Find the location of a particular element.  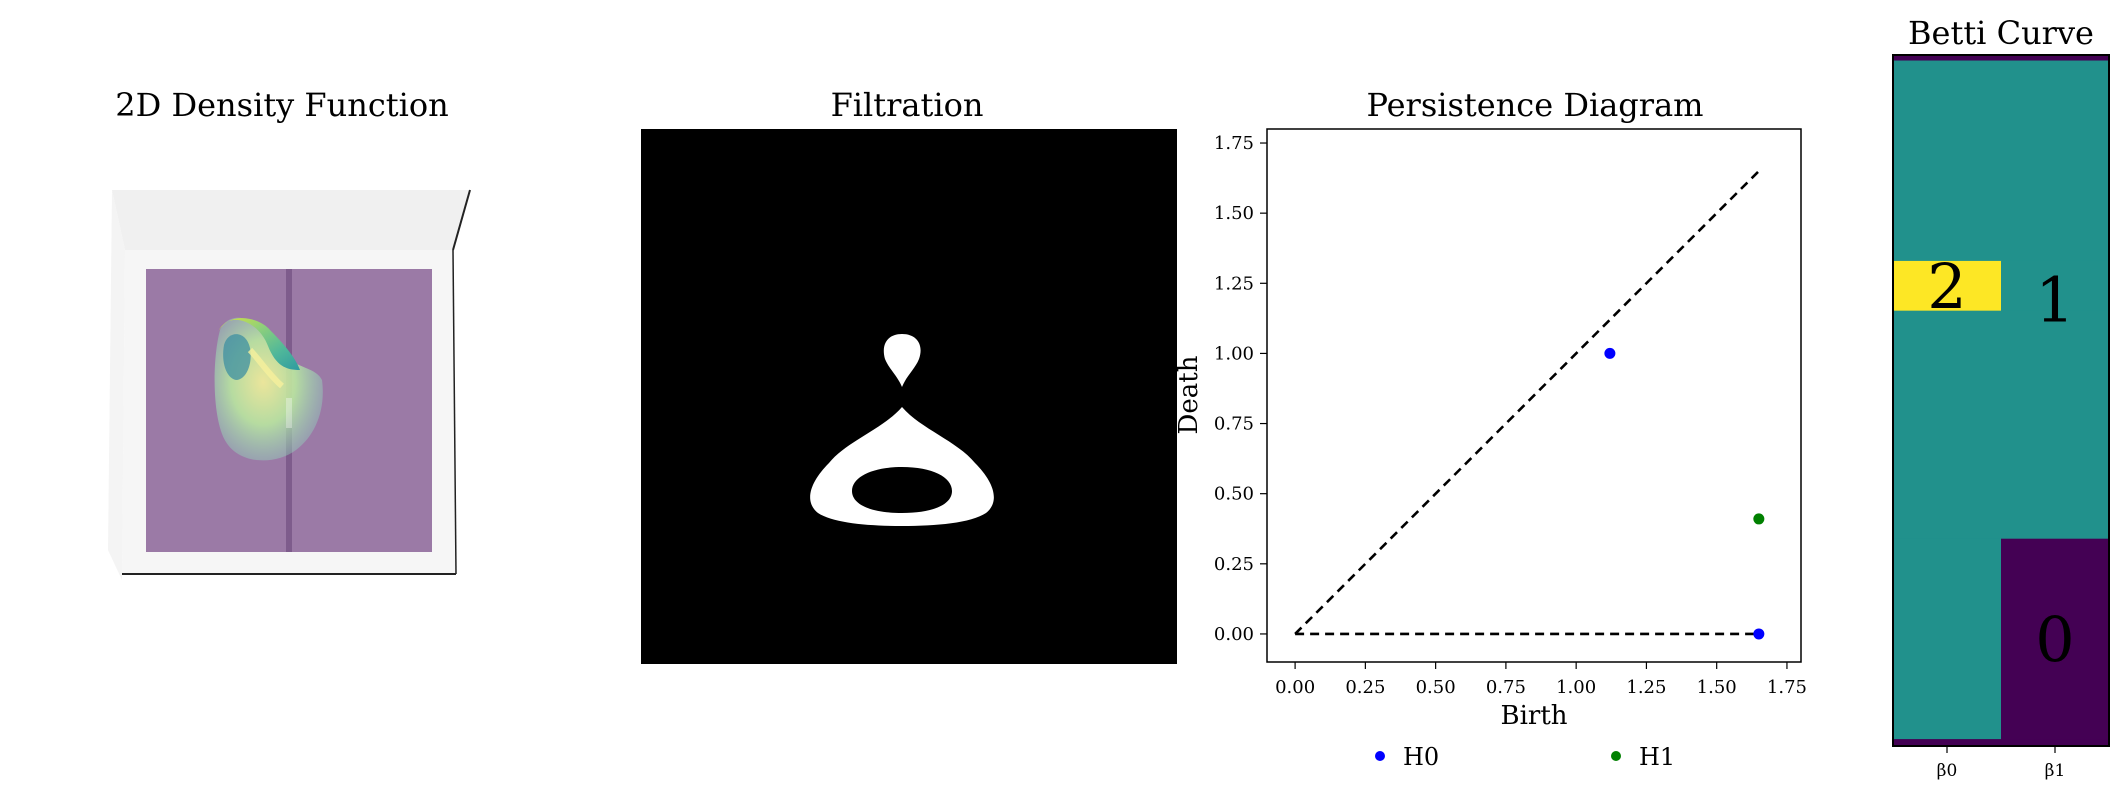

betti-value-label: 1 is located at coordinates (2054, 300).